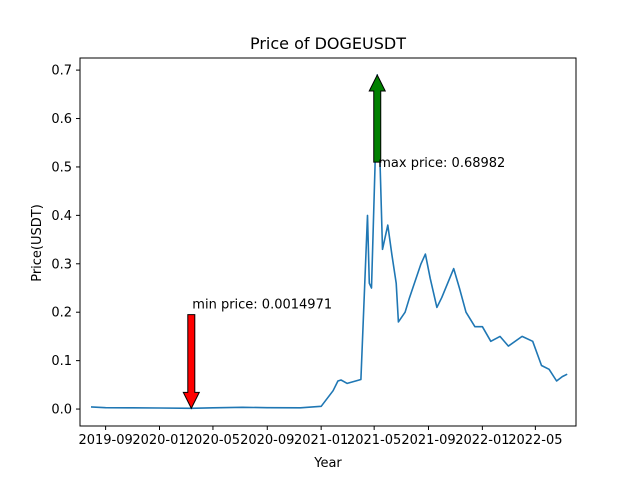  Describe the element at coordinates (61, 361) in the screenshot. I see `y-tick-label: 0.1` at that location.